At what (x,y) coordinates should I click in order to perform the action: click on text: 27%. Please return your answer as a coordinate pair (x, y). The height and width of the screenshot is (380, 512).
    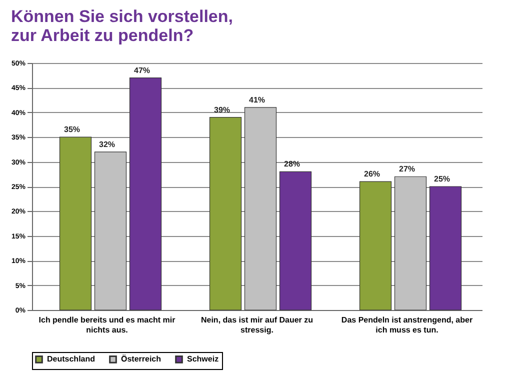
    Looking at the image, I should click on (407, 169).